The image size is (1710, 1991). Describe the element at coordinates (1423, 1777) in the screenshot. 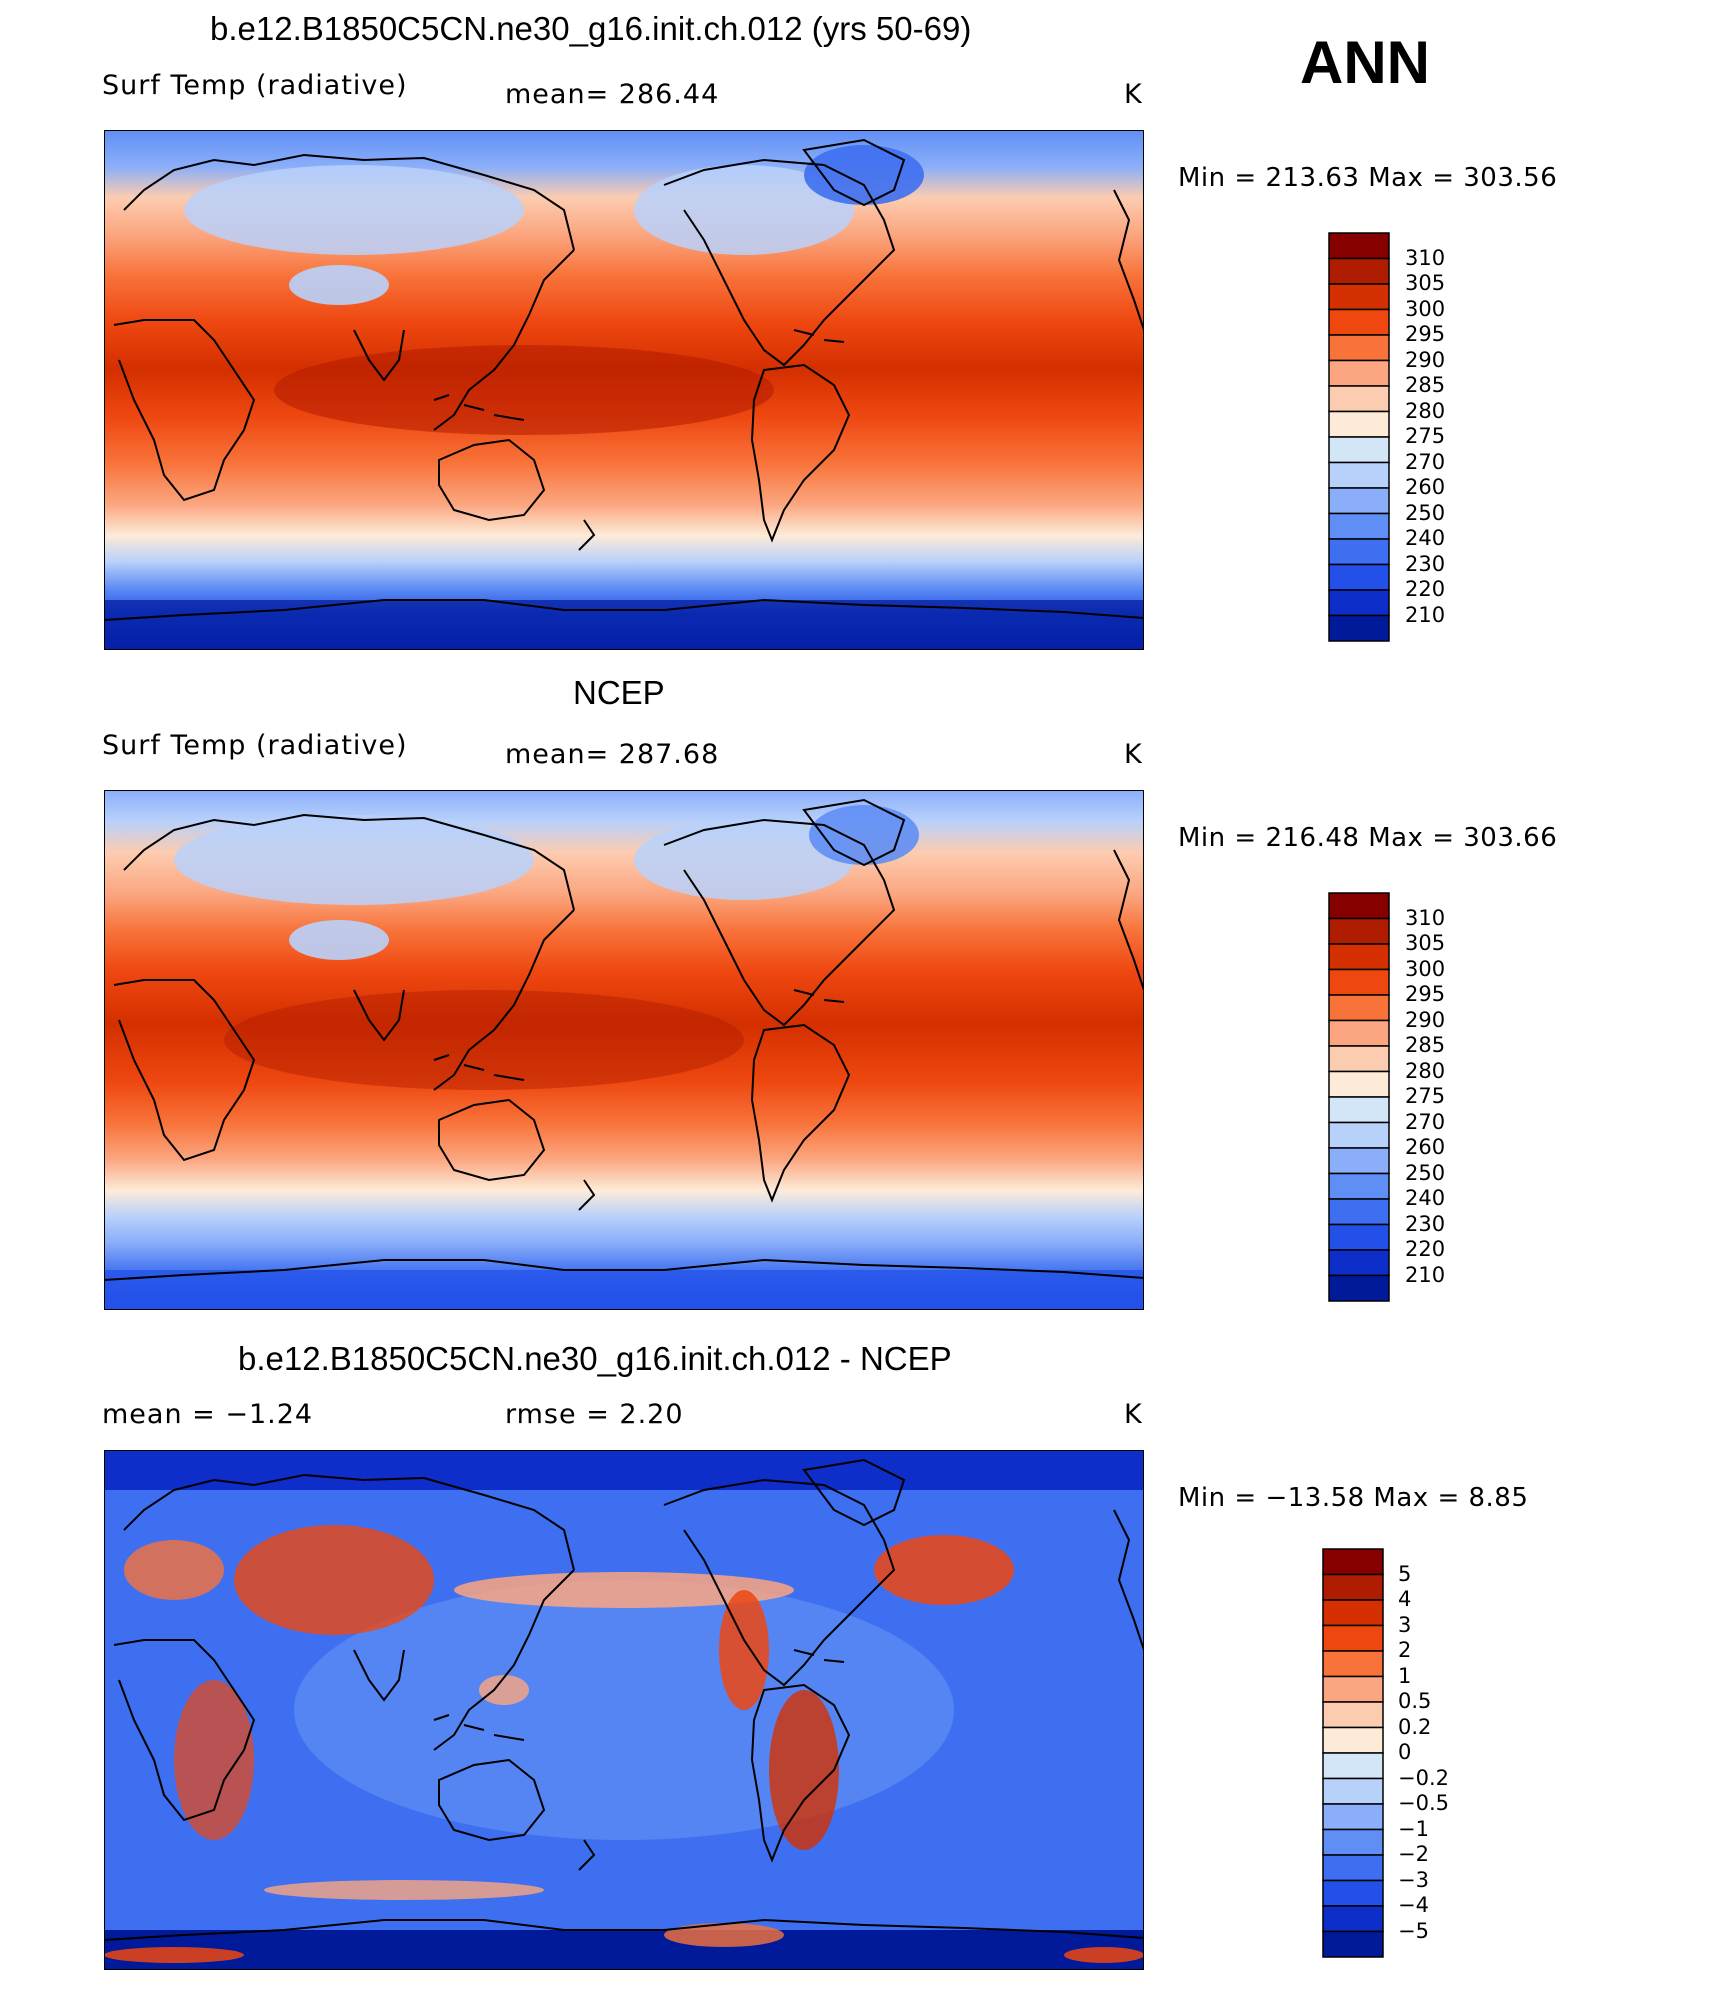

I see `colorbar-tick-label: −0.2` at that location.